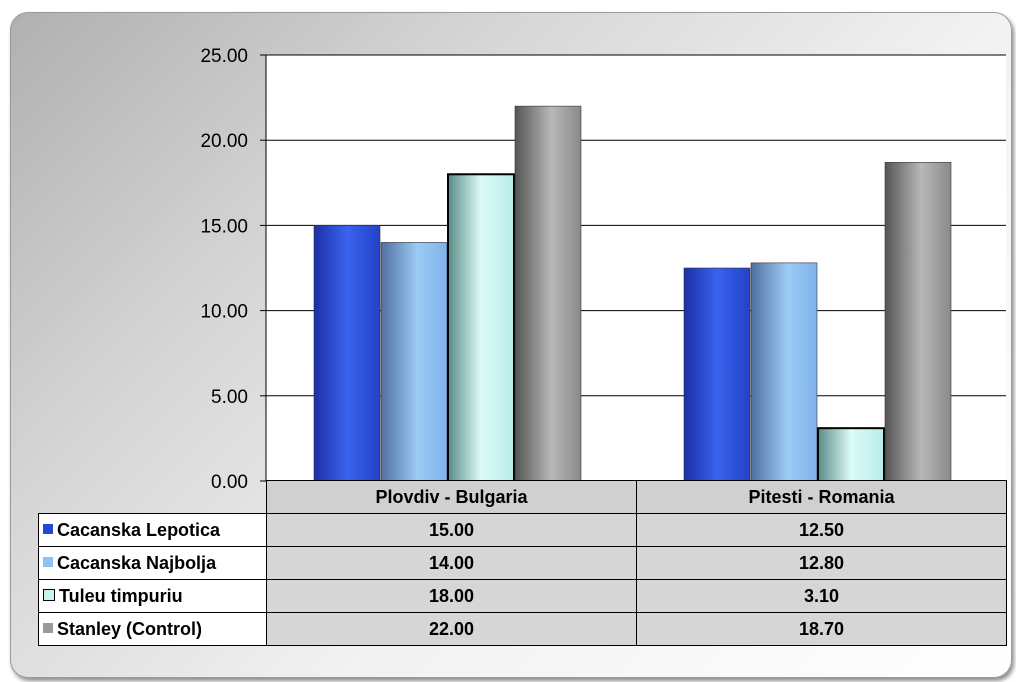  I want to click on legend-entry: Tuleu timpuriu, so click(152, 596).